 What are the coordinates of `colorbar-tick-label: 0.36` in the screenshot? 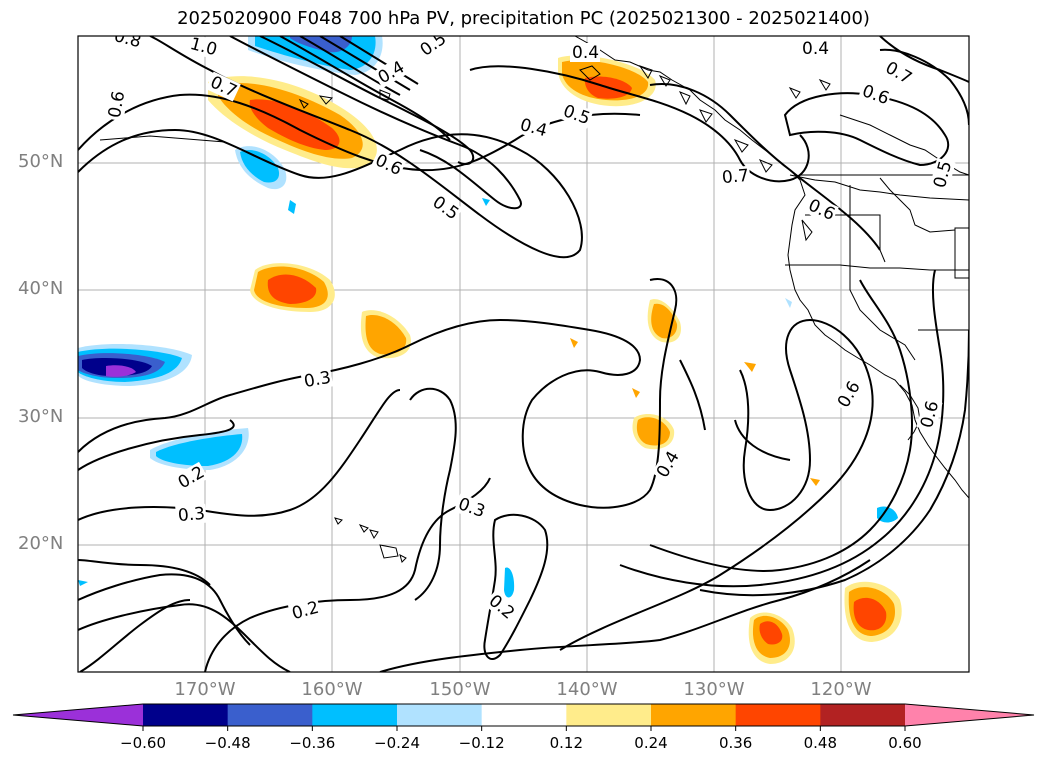 It's located at (735, 743).